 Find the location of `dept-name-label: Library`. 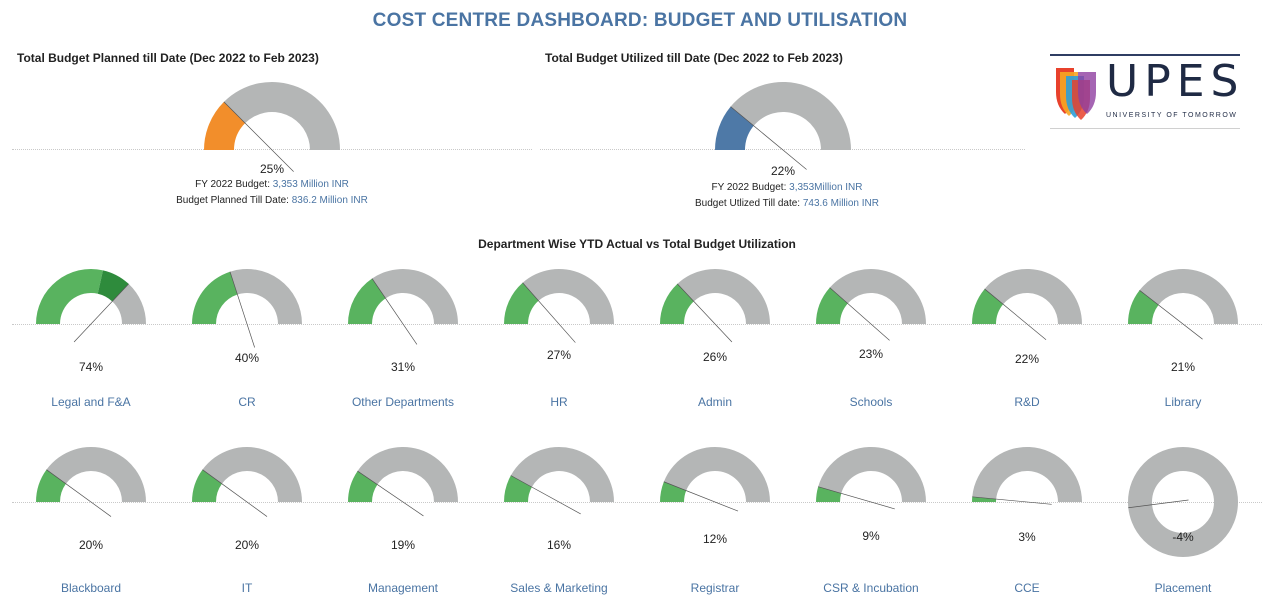

dept-name-label: Library is located at coordinates (1183, 402).